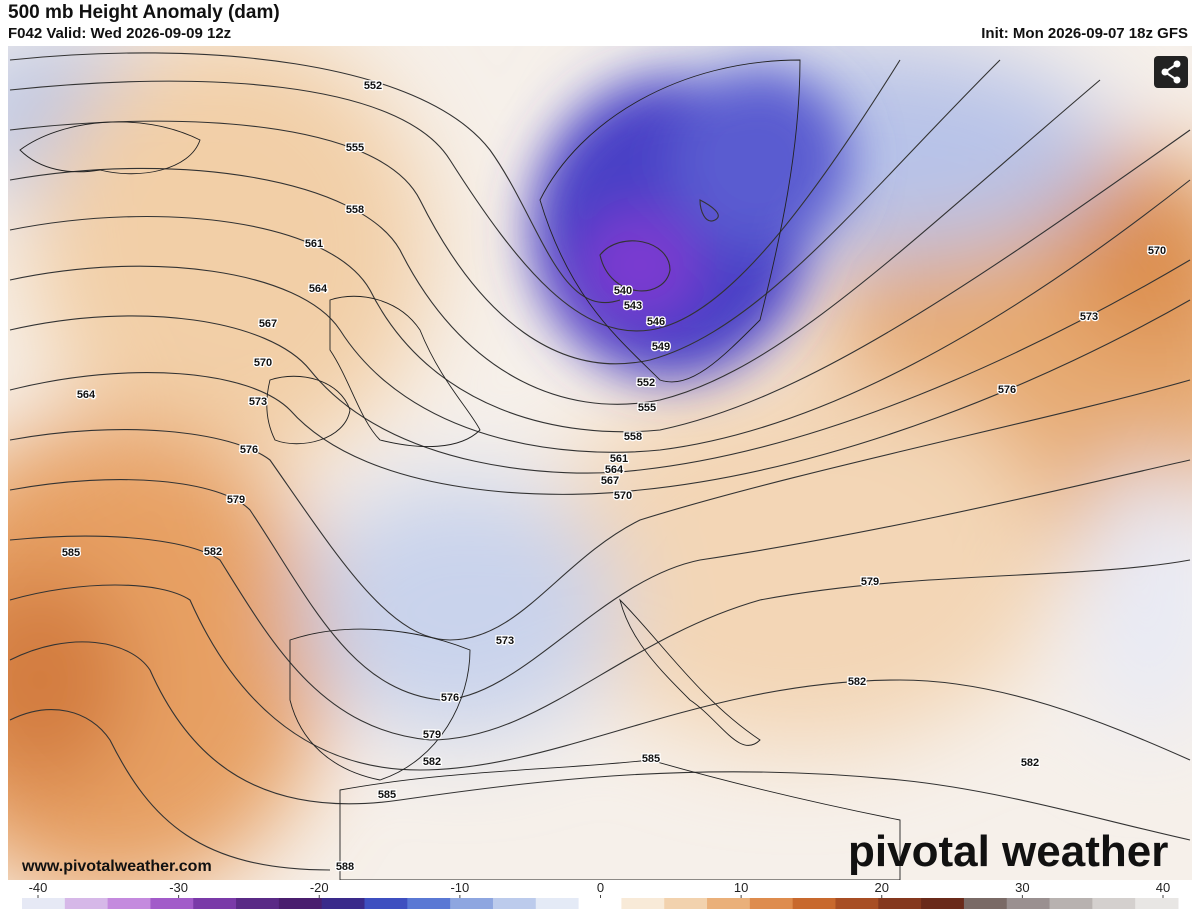 The image size is (1200, 919). Describe the element at coordinates (319, 887) in the screenshot. I see `colorbar-tick-label: -20` at that location.